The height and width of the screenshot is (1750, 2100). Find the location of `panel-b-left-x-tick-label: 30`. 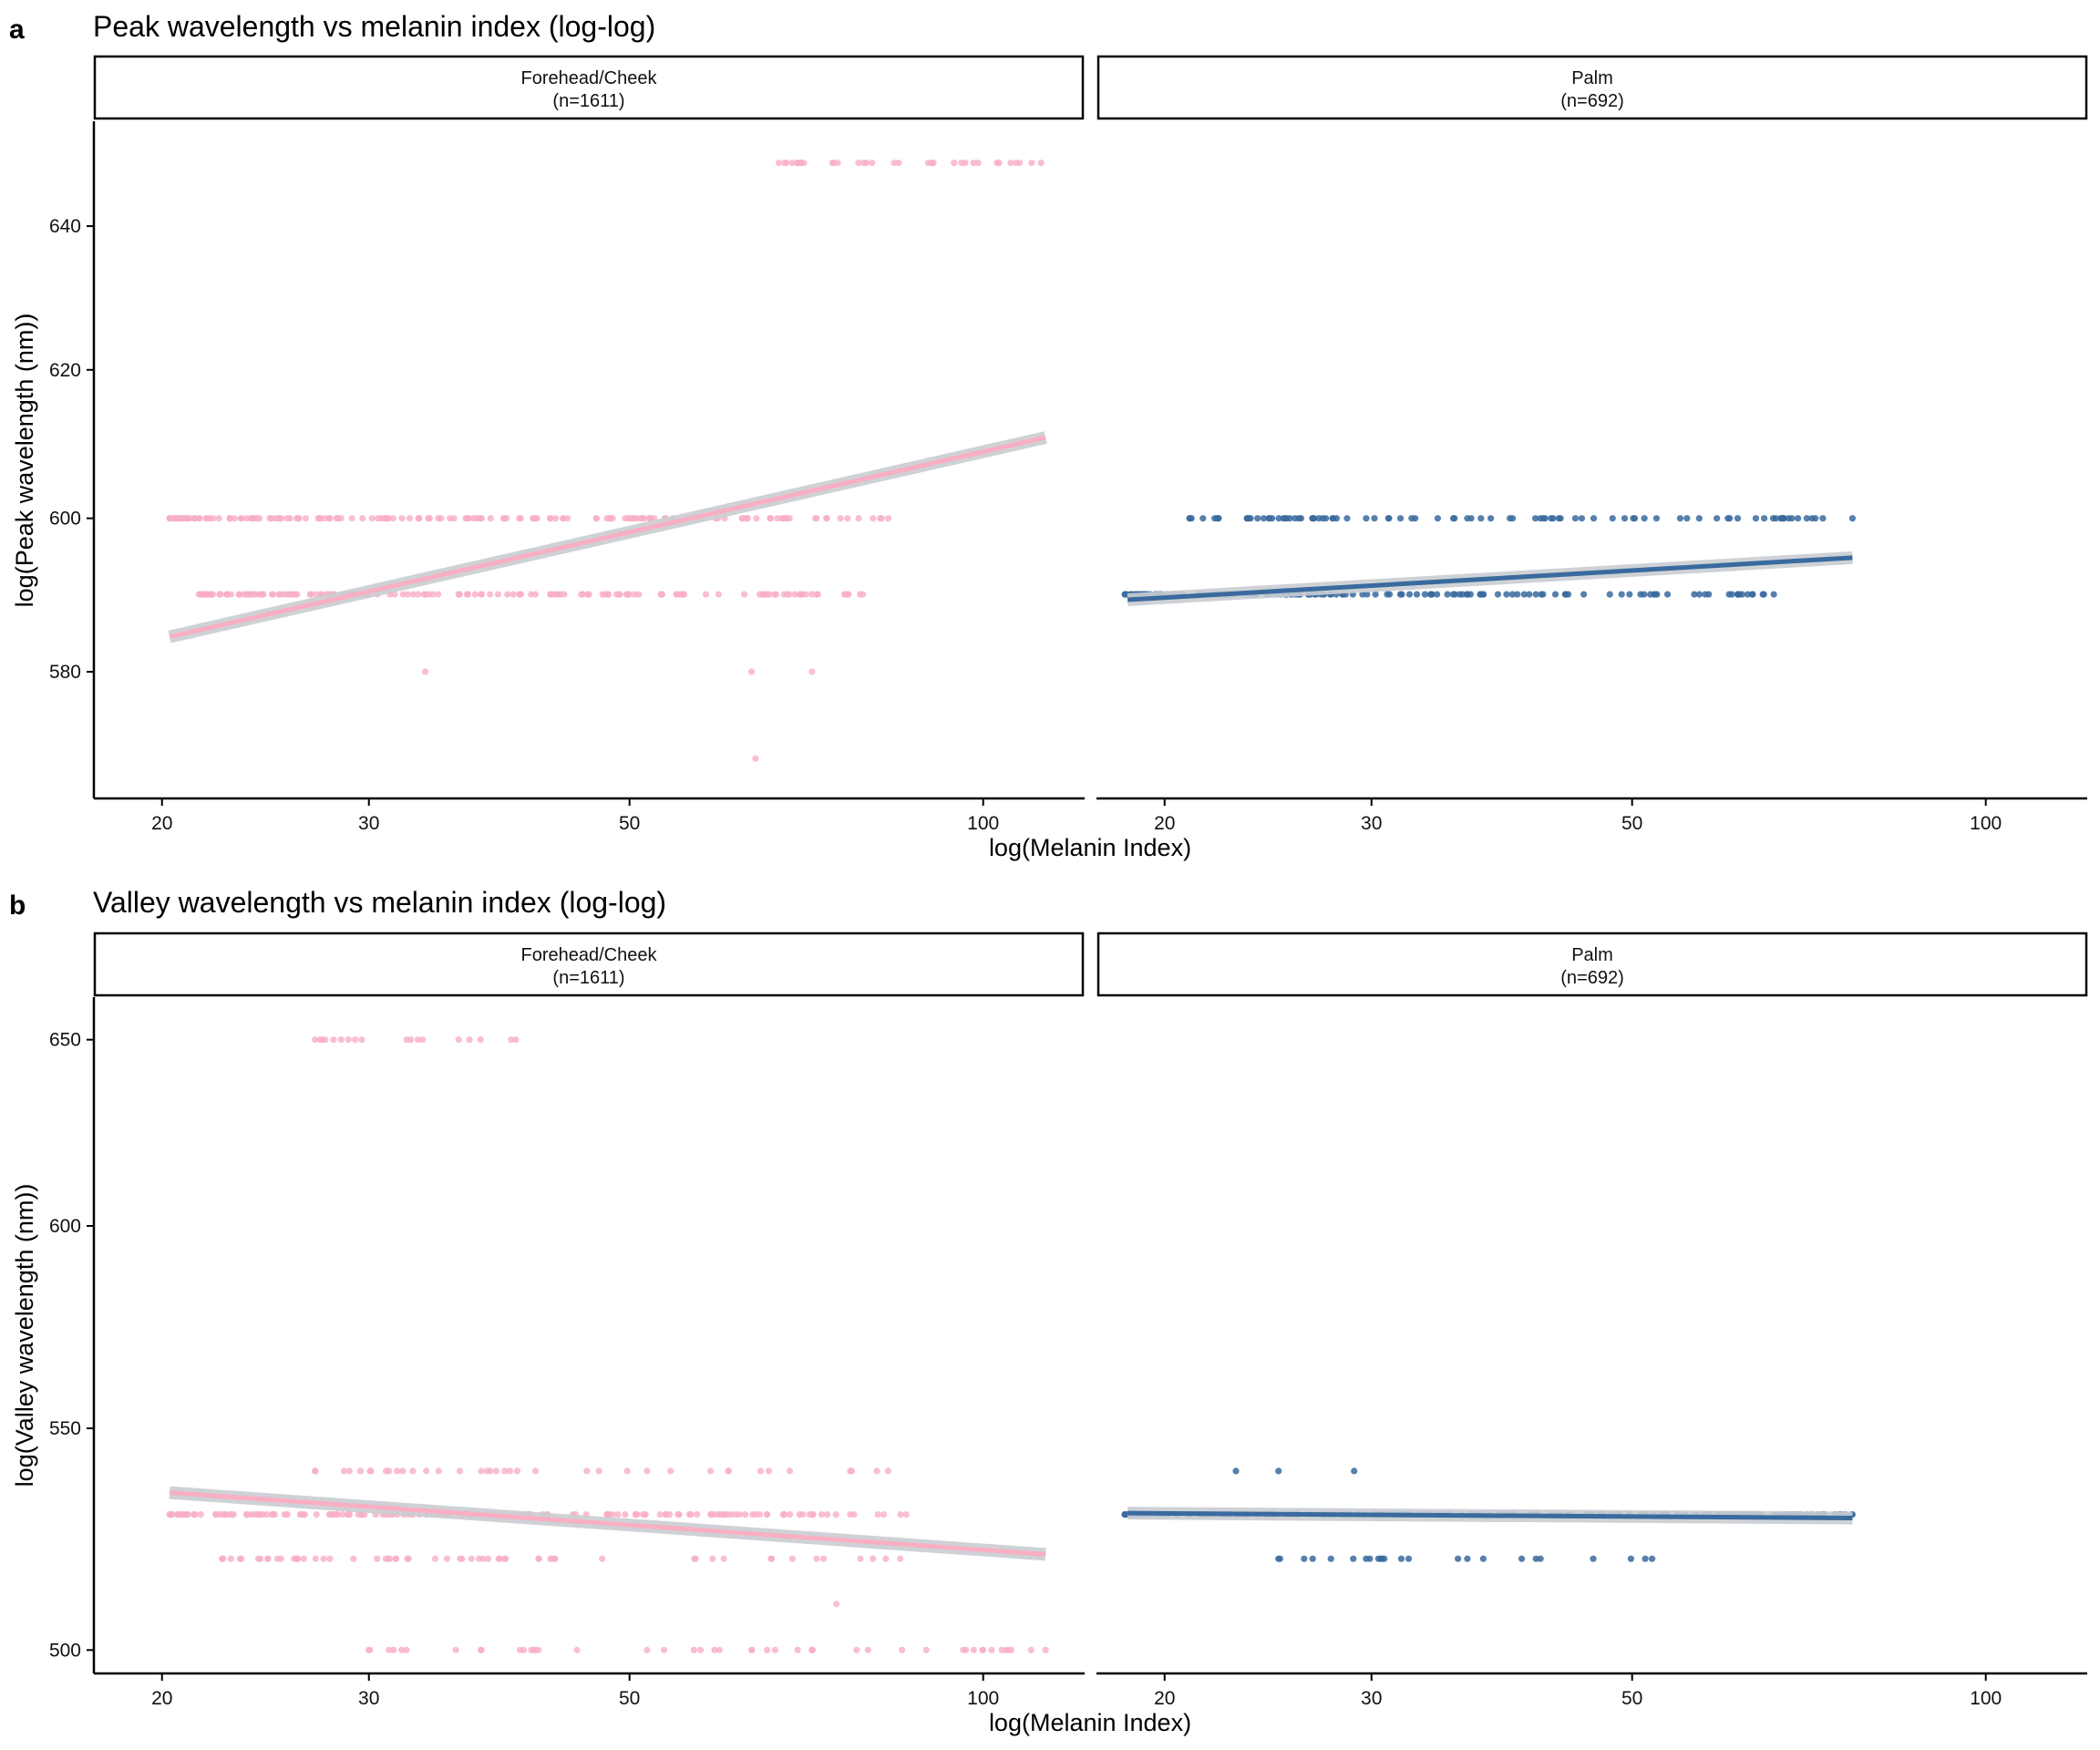

panel-b-left-x-tick-label: 30 is located at coordinates (369, 1699).